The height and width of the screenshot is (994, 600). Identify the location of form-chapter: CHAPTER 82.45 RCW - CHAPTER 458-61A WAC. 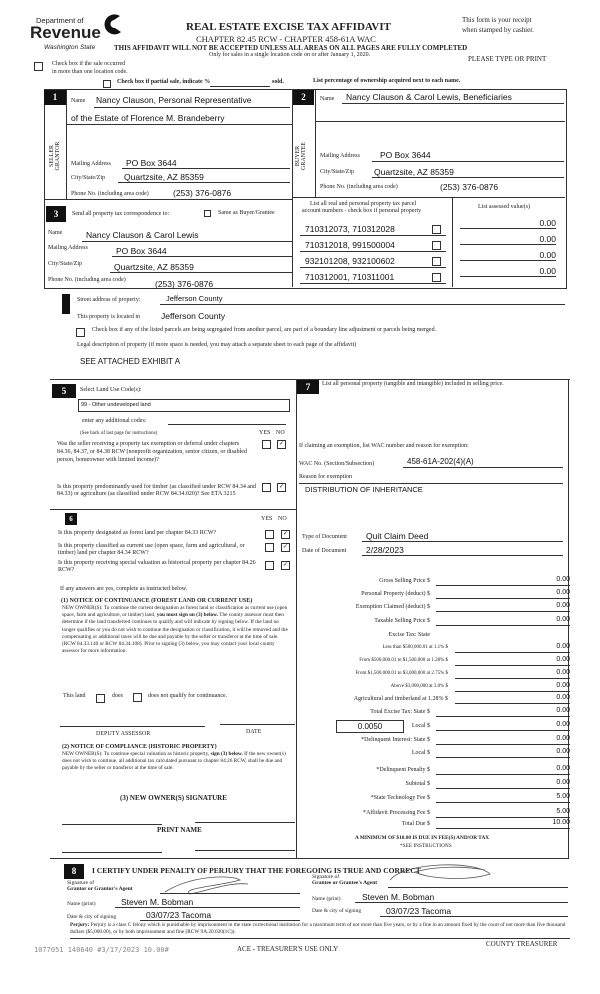
(286, 39).